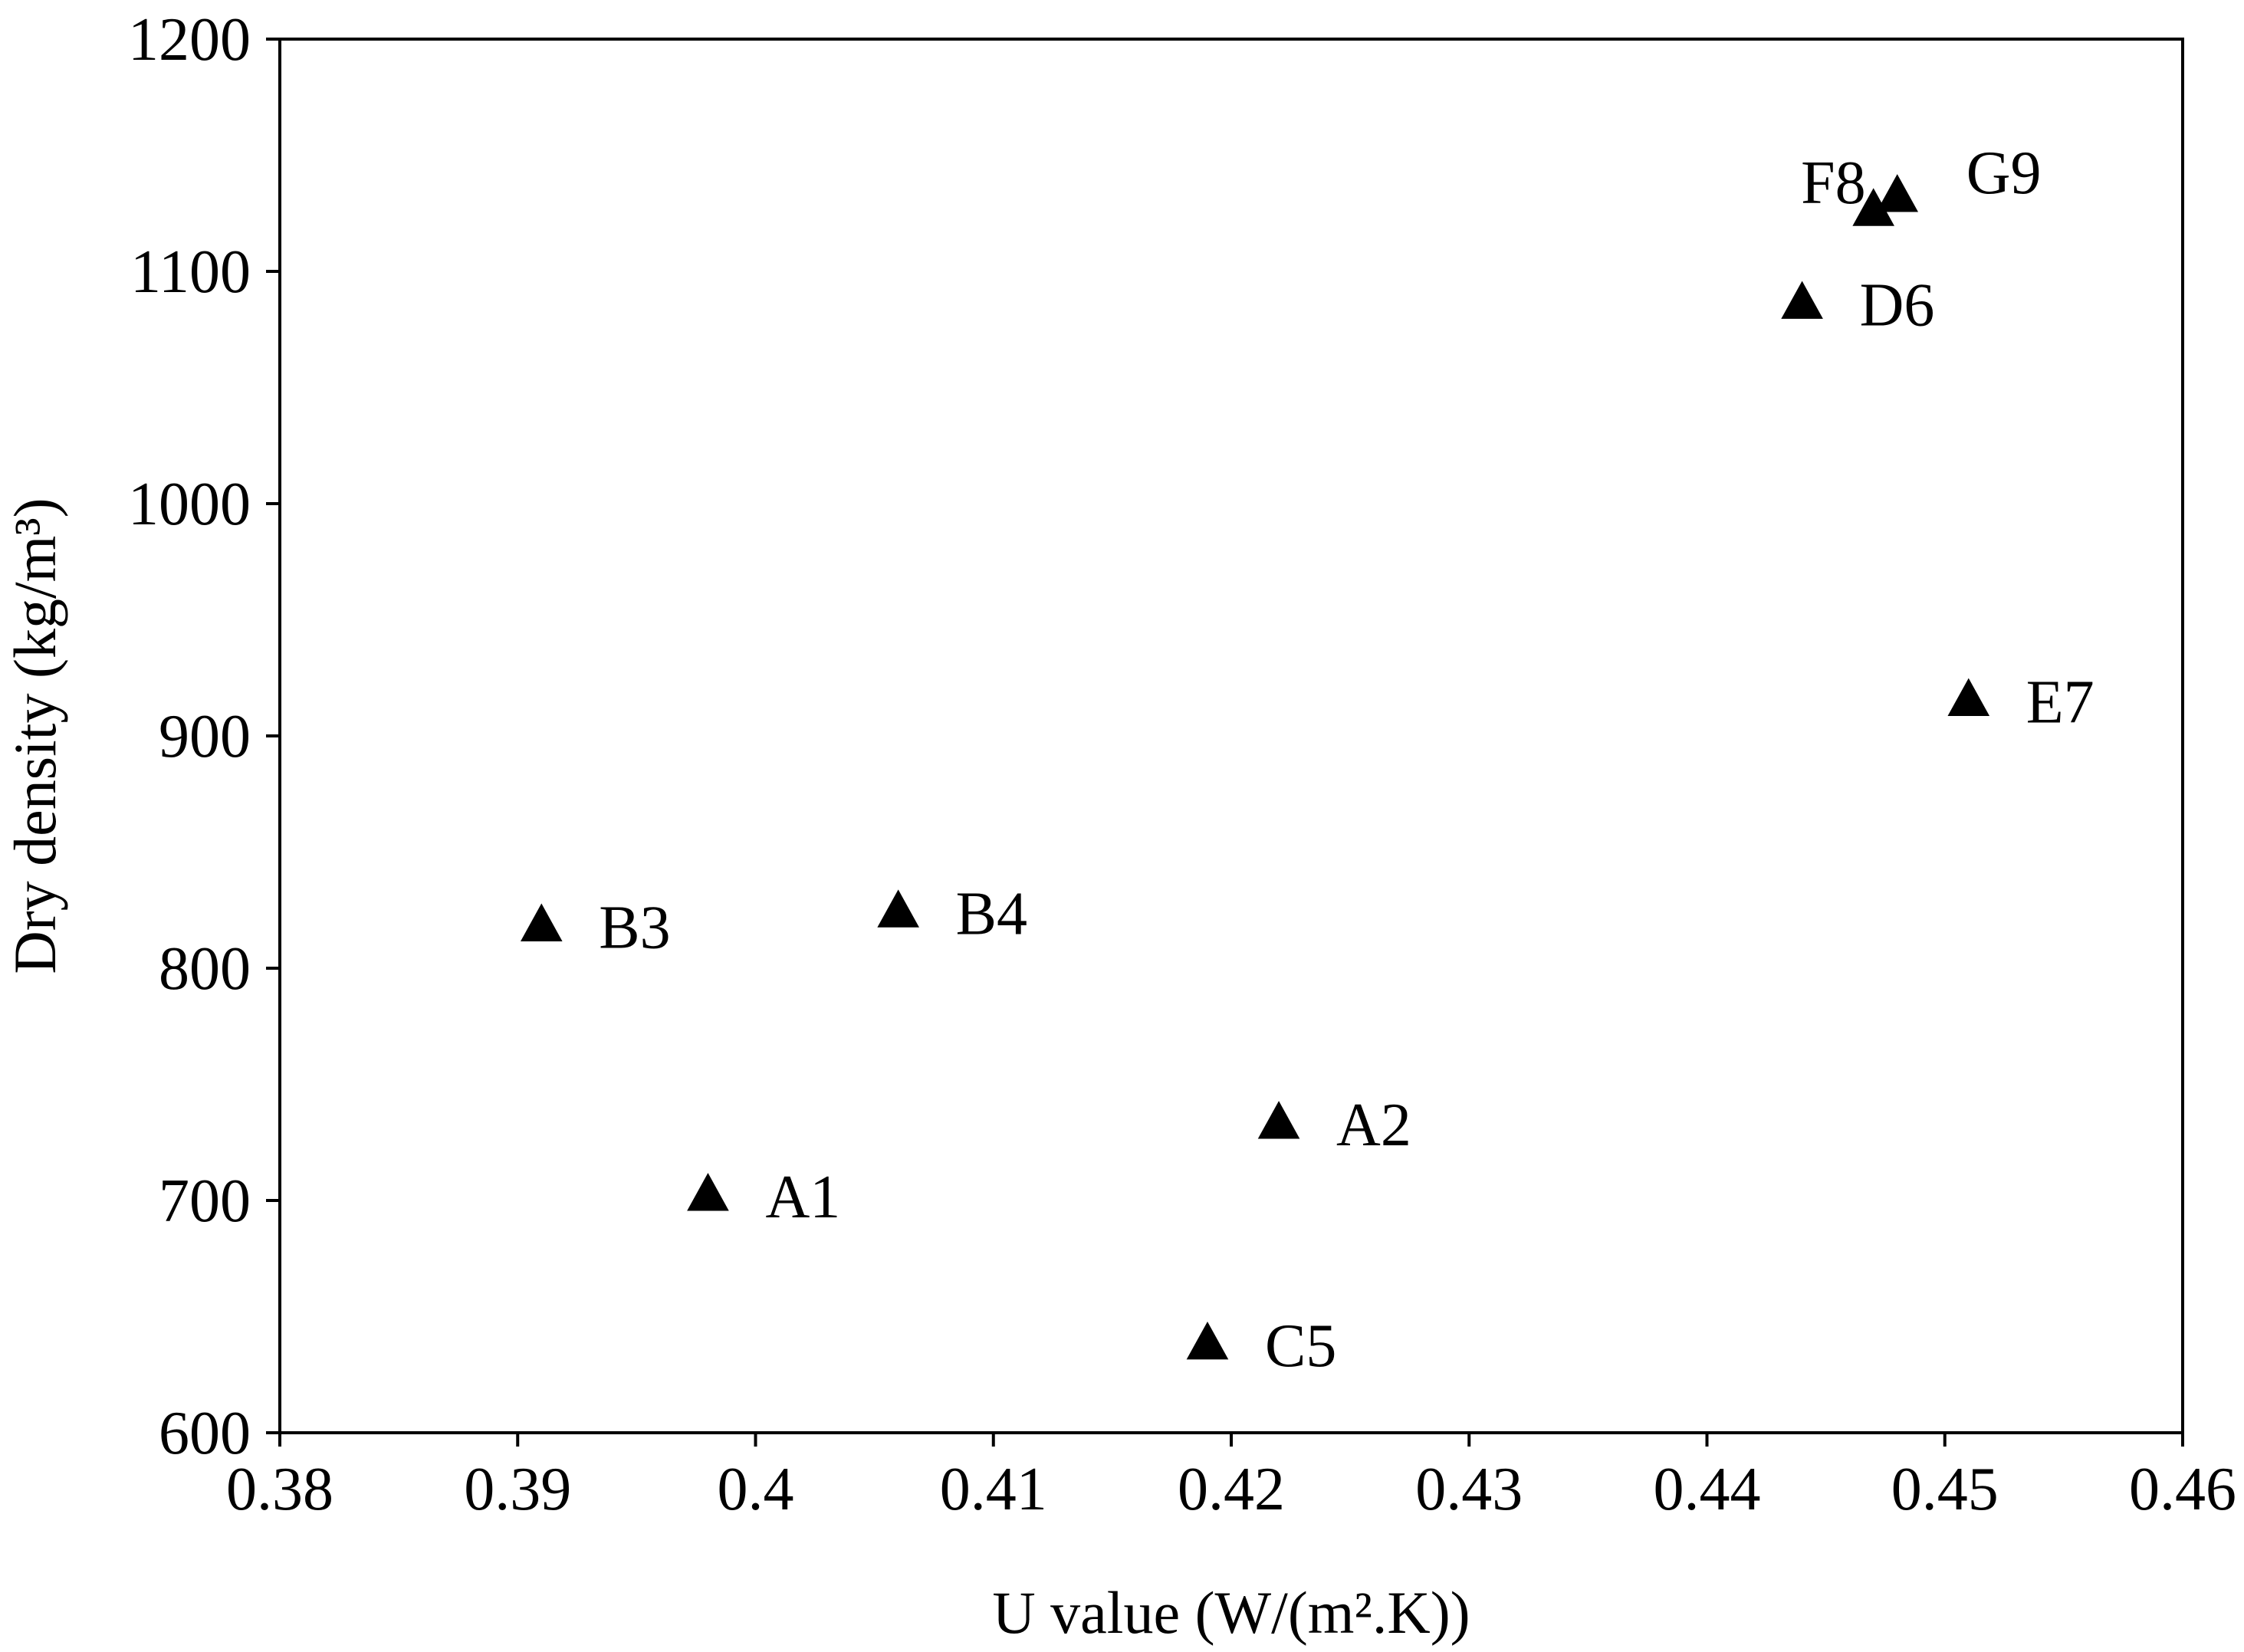 This screenshot has height=1652, width=2244. Describe the element at coordinates (279, 1489) in the screenshot. I see `x-tick-label: 0.38` at that location.